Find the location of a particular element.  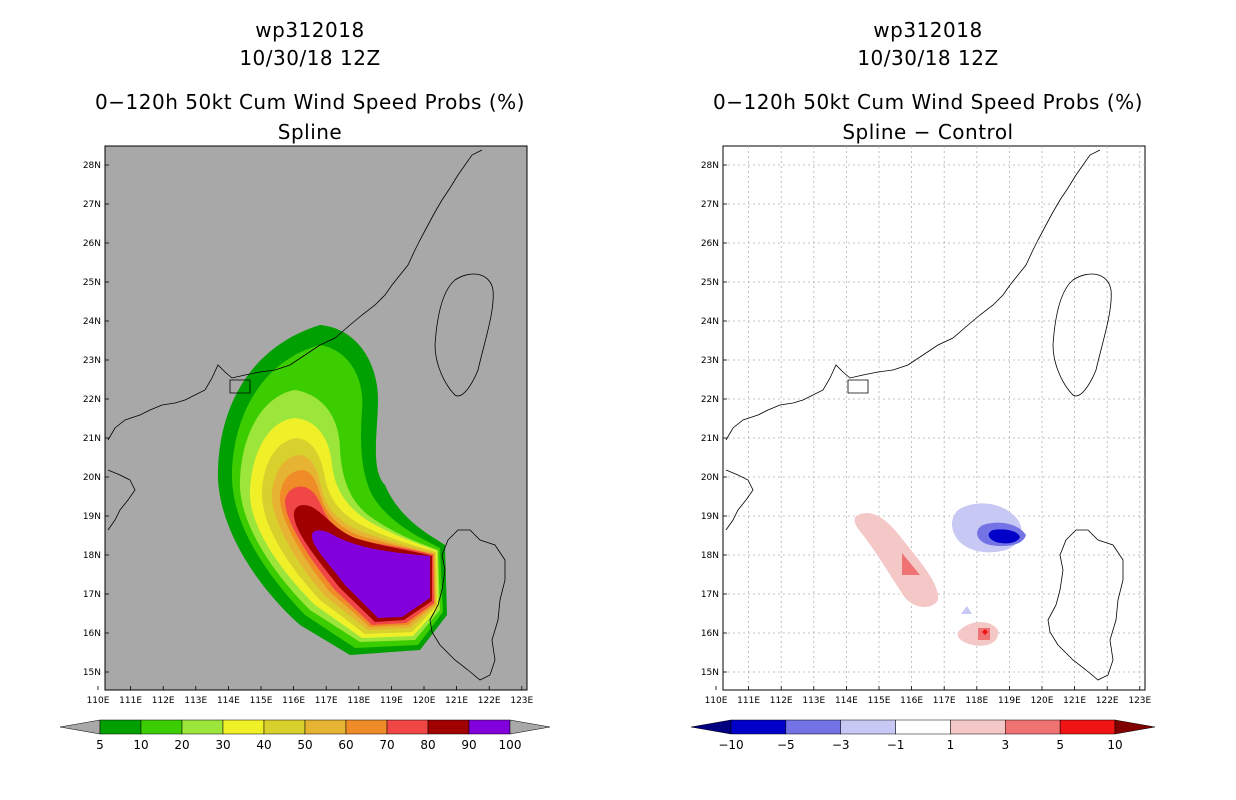

colorbar-label: 100 is located at coordinates (510, 745).